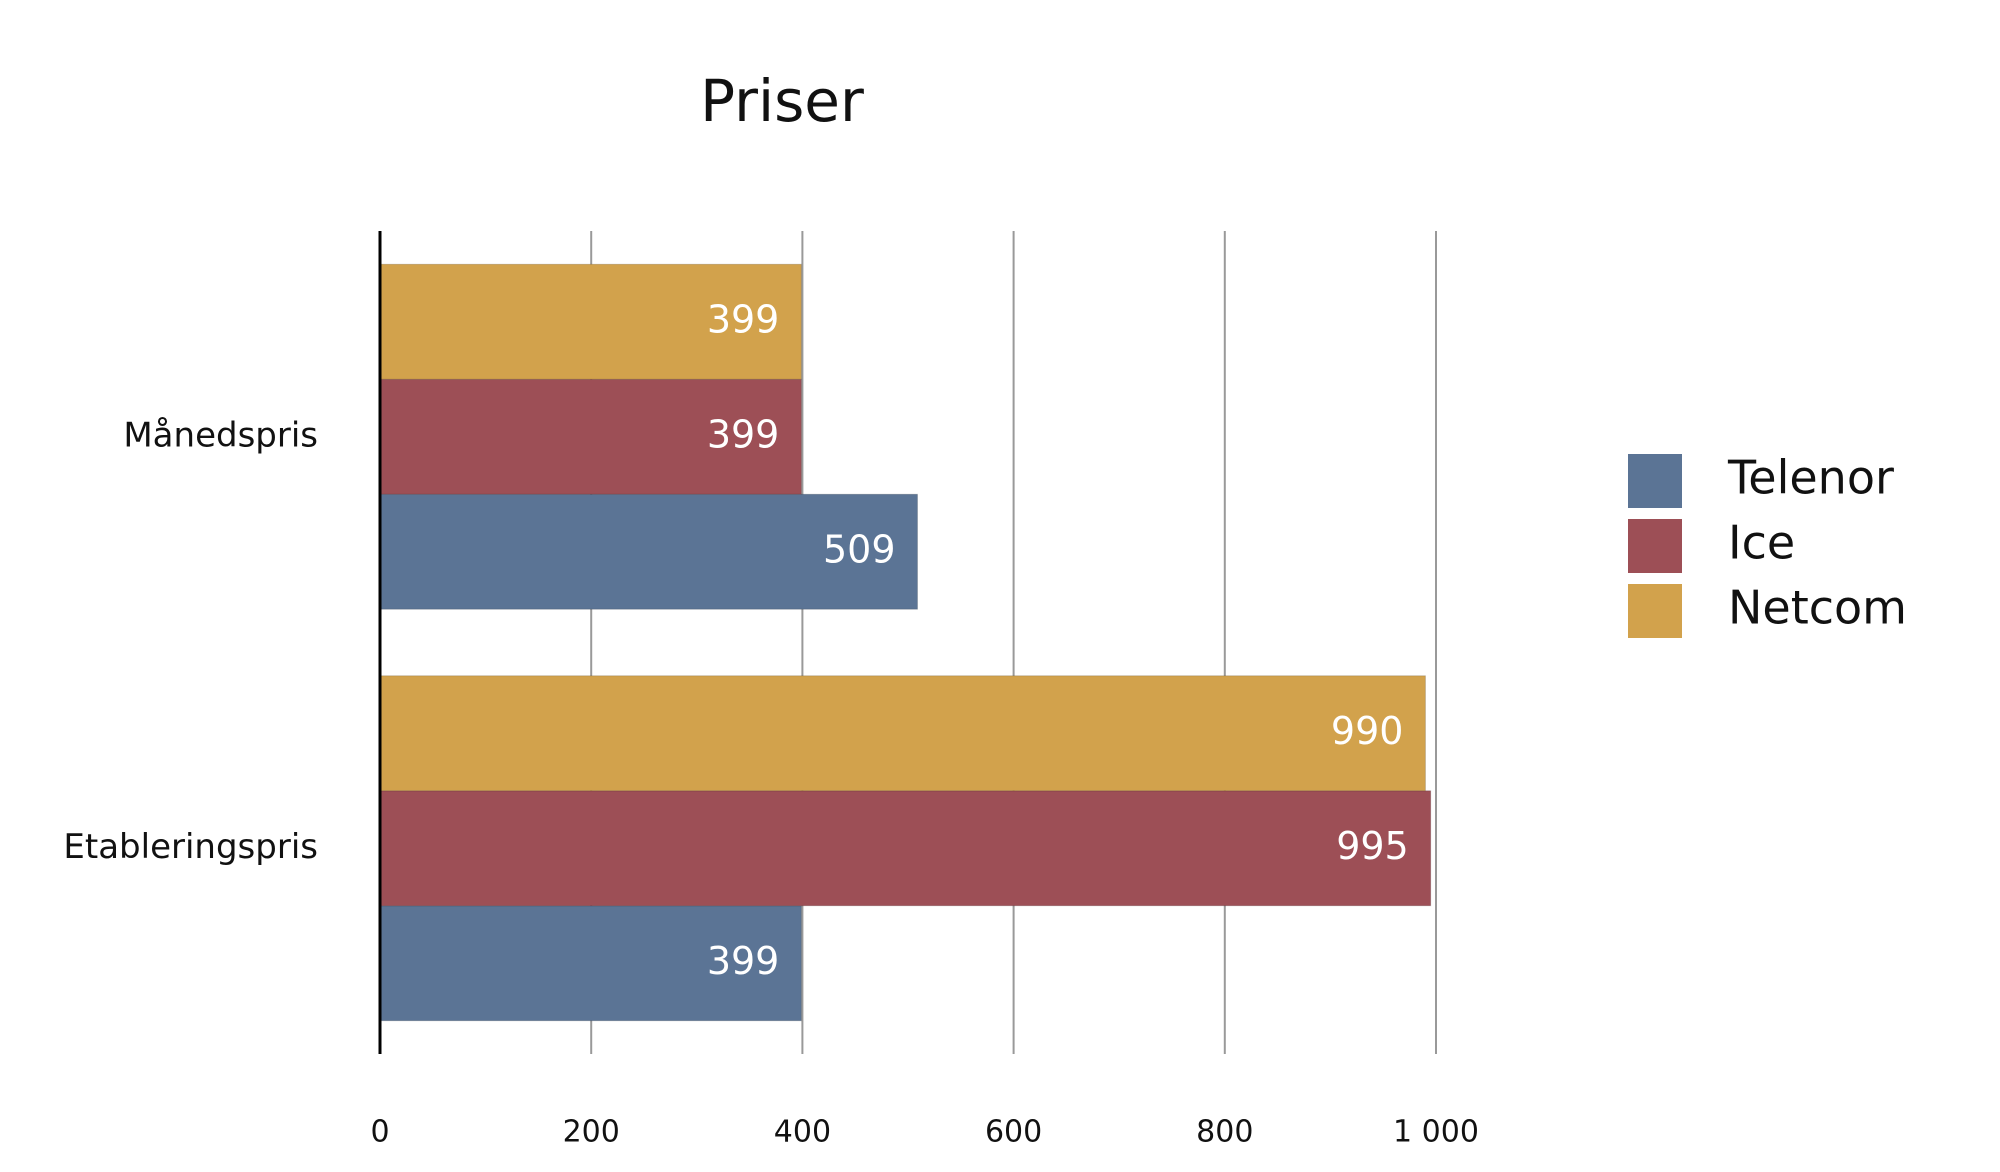 The width and height of the screenshot is (2000, 1172). What do you see at coordinates (220, 435) in the screenshot?
I see `category-label: Månedspris` at bounding box center [220, 435].